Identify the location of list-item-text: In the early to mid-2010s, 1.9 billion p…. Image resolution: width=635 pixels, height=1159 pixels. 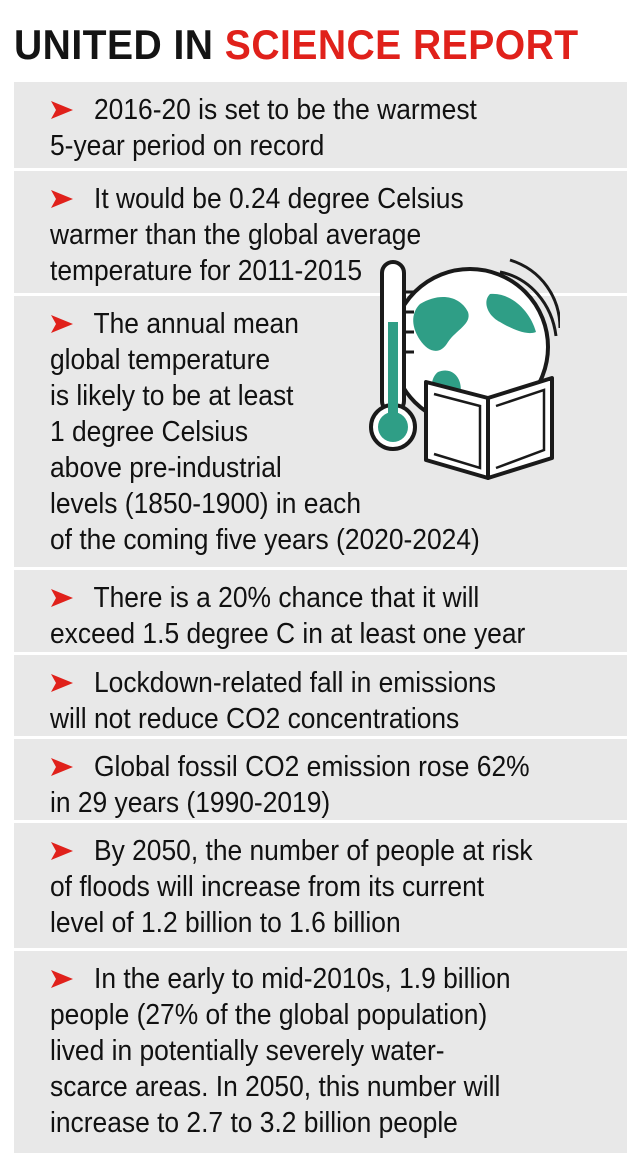
(280, 1051).